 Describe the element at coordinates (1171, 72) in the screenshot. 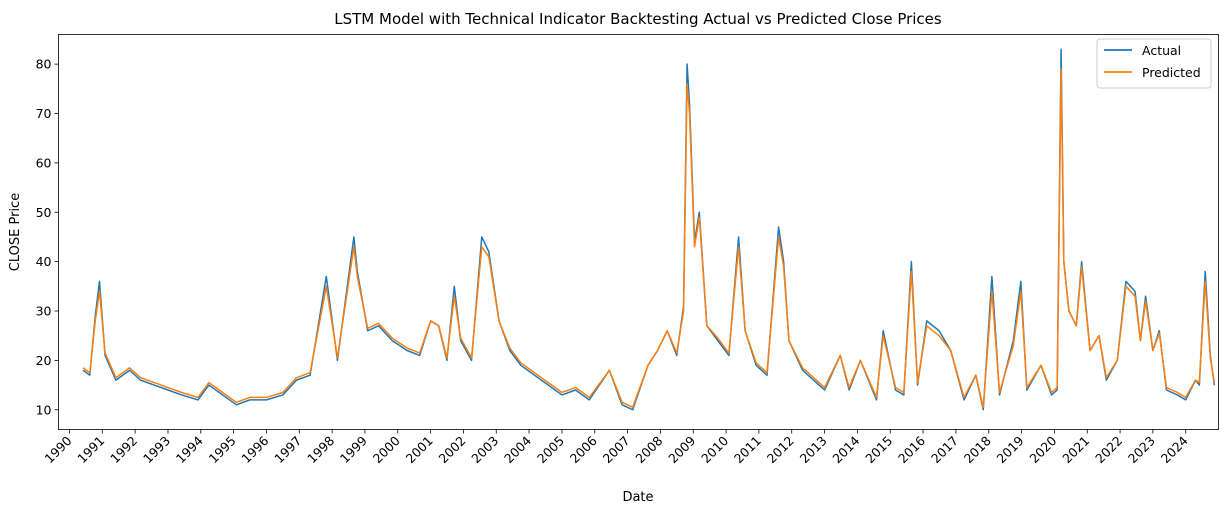

I see `legend-label-predicted: Predicted` at that location.